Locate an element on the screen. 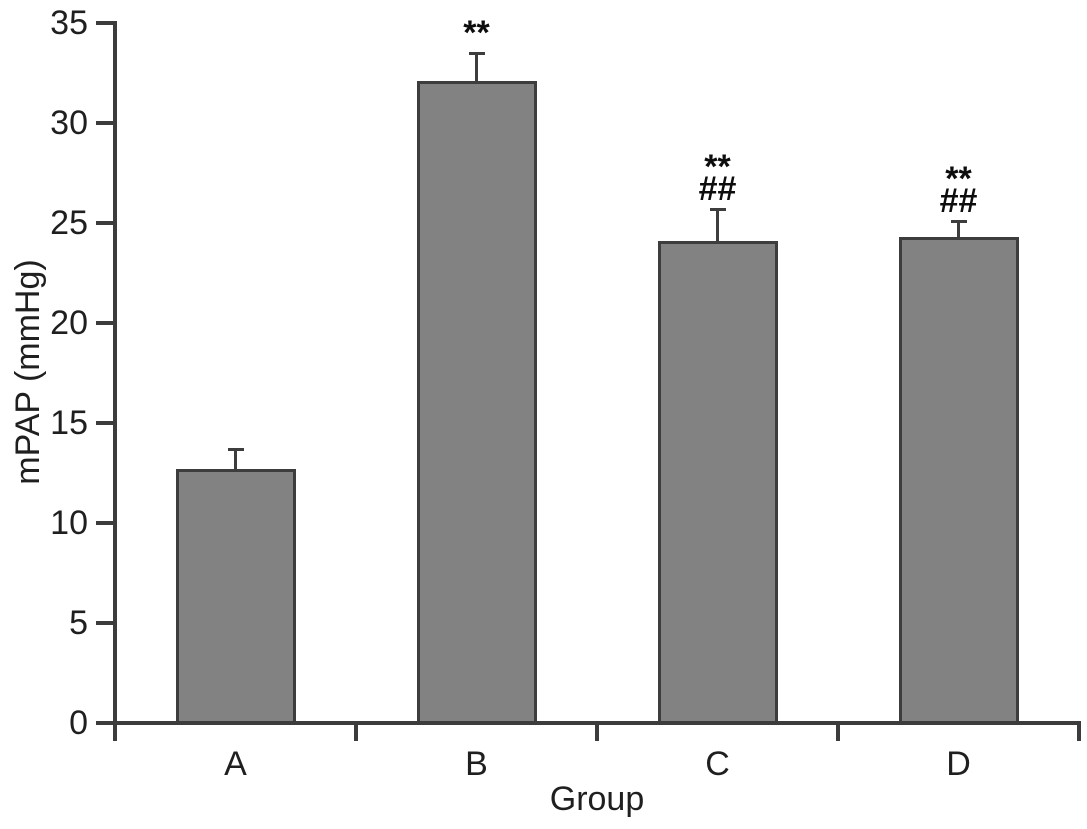 This screenshot has width=1087, height=829. significance-symbol: ** is located at coordinates (476, 33).